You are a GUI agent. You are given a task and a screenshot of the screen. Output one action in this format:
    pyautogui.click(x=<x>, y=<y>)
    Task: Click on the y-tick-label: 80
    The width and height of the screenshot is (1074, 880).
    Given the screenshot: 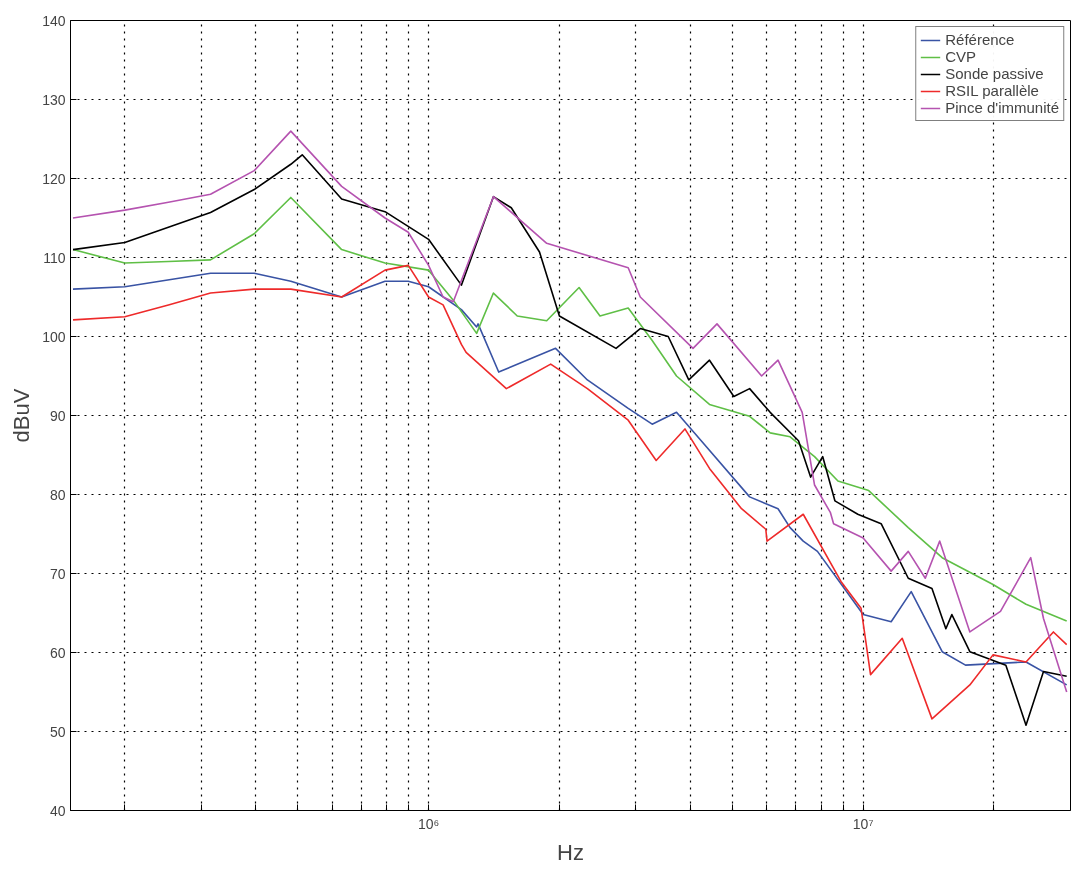 What is the action you would take?
    pyautogui.click(x=57, y=494)
    